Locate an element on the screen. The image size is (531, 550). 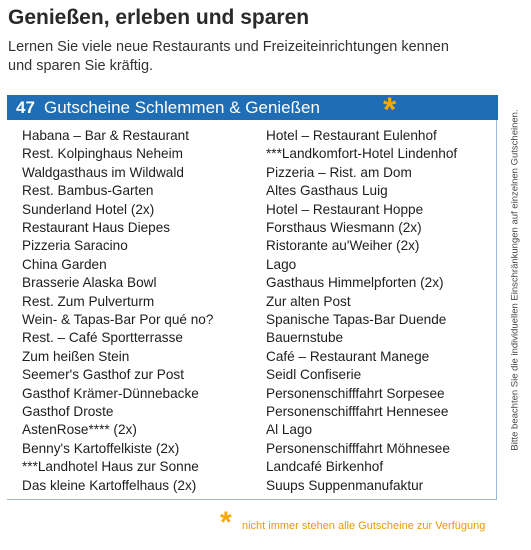
restaurant-item: Personenschifffahrt Sorpesee is located at coordinates (355, 393).